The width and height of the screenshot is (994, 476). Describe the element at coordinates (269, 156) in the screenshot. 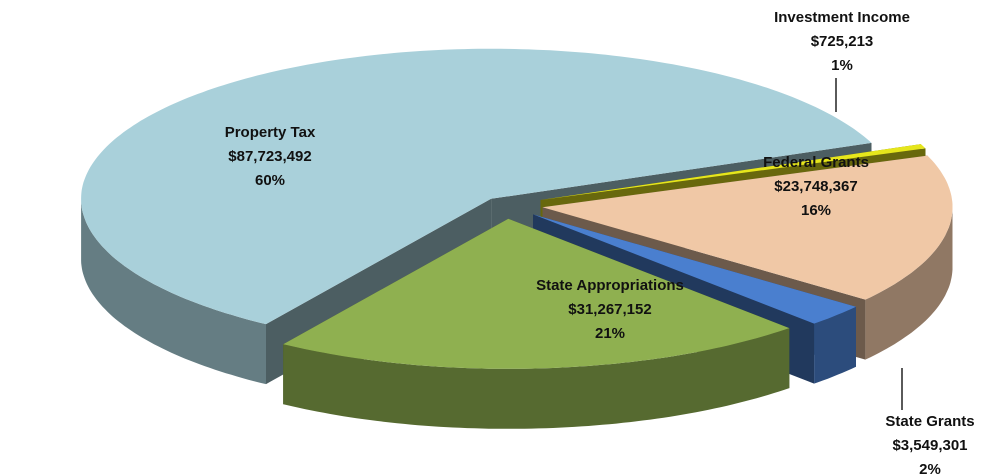

I see `value-label: $87,723,492` at that location.